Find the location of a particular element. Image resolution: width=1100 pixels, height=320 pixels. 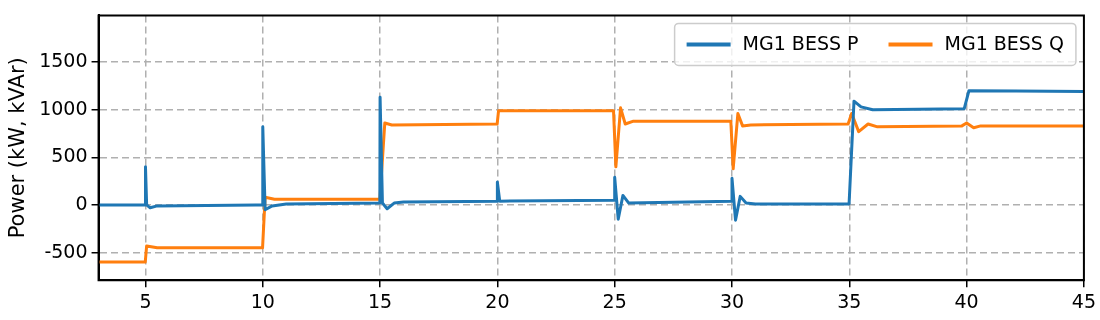

y-tick-label: 0 is located at coordinates (81, 202).